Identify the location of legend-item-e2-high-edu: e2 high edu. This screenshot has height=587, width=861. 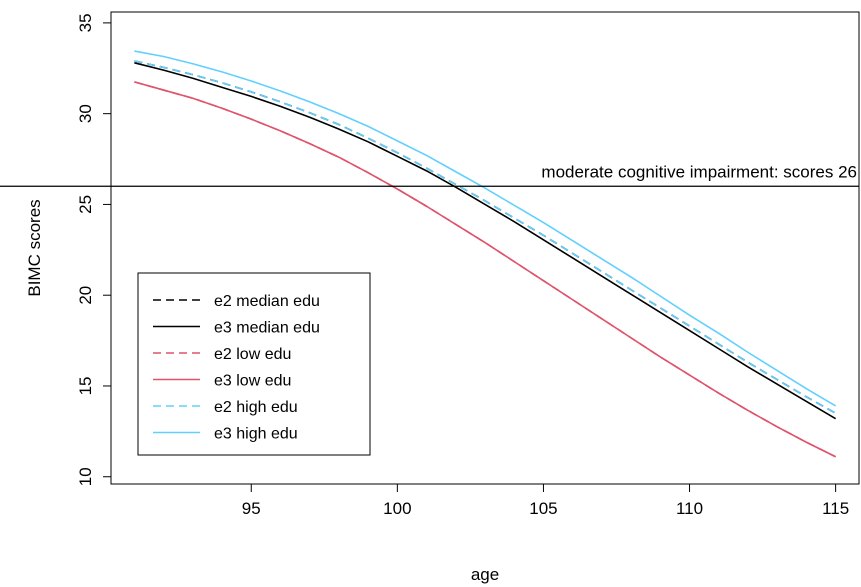
(225, 407).